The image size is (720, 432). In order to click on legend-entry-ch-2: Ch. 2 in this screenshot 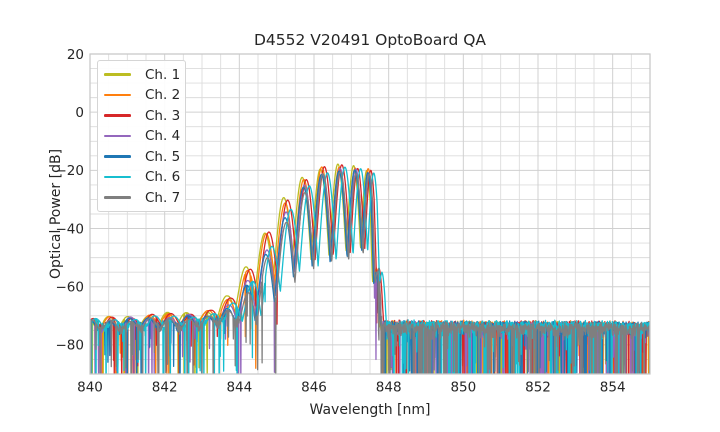, I will do `click(141, 95)`.